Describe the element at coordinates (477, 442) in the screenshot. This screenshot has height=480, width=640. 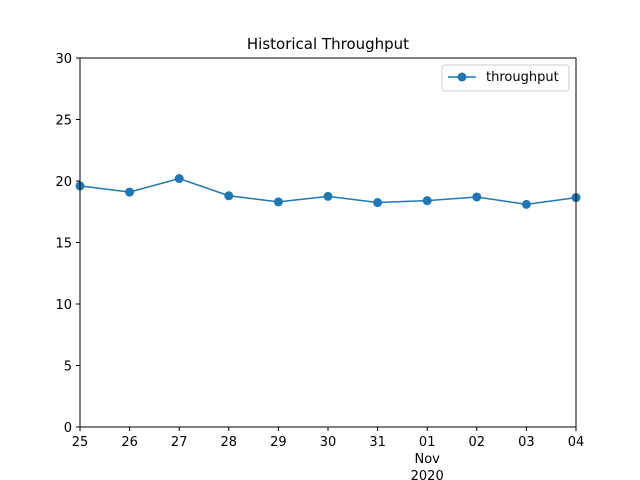
I see `x-tick-label: 02` at that location.